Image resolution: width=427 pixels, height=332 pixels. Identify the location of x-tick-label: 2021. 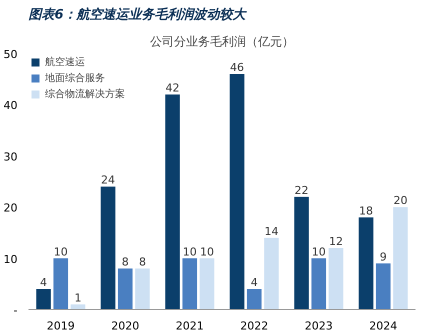
(190, 326).